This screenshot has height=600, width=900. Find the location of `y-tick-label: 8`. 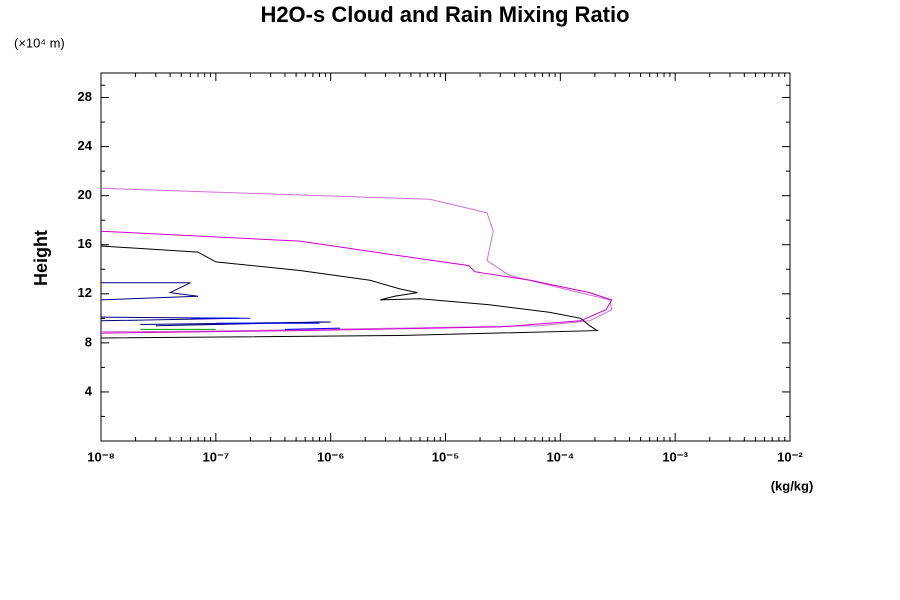

y-tick-label: 8 is located at coordinates (88, 341).